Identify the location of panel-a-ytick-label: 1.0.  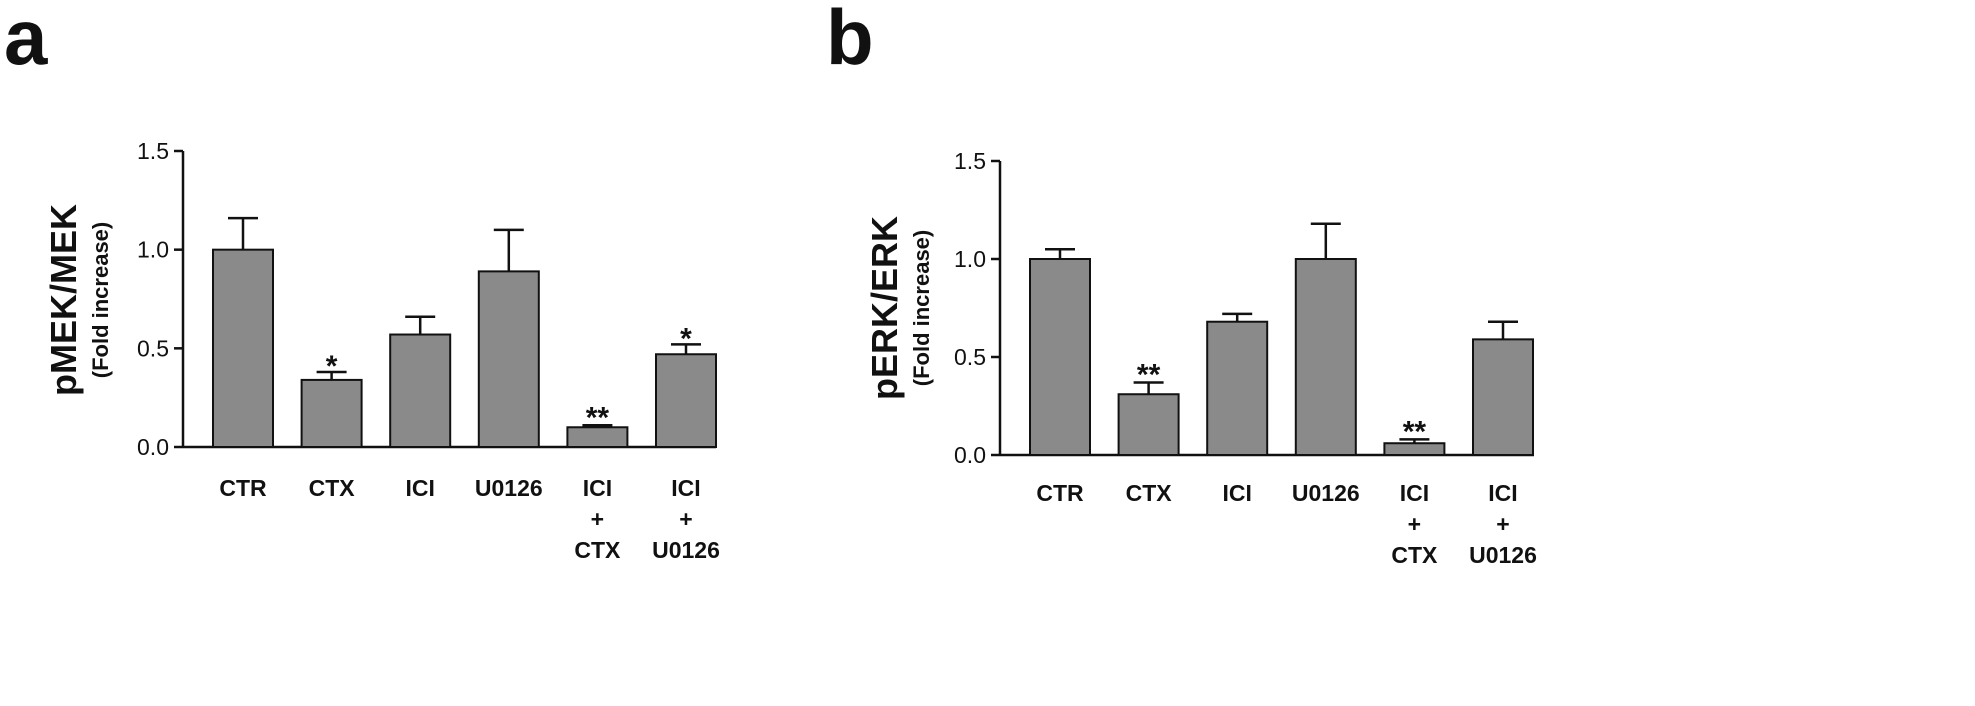
(153, 250).